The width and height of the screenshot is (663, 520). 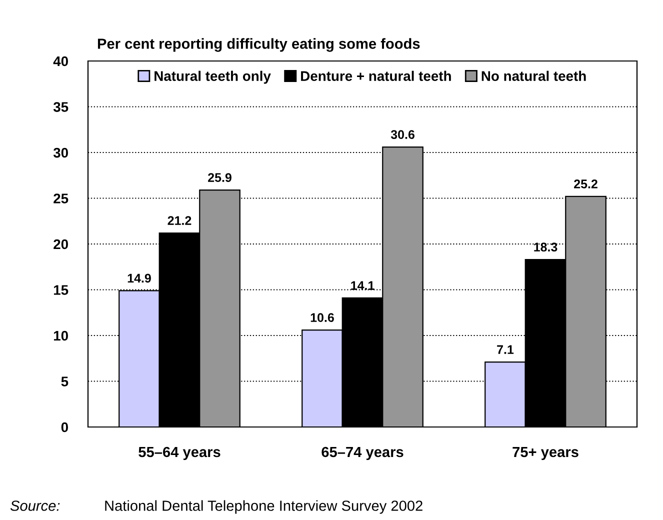 What do you see at coordinates (64, 427) in the screenshot?
I see `y-tick-label: 0` at bounding box center [64, 427].